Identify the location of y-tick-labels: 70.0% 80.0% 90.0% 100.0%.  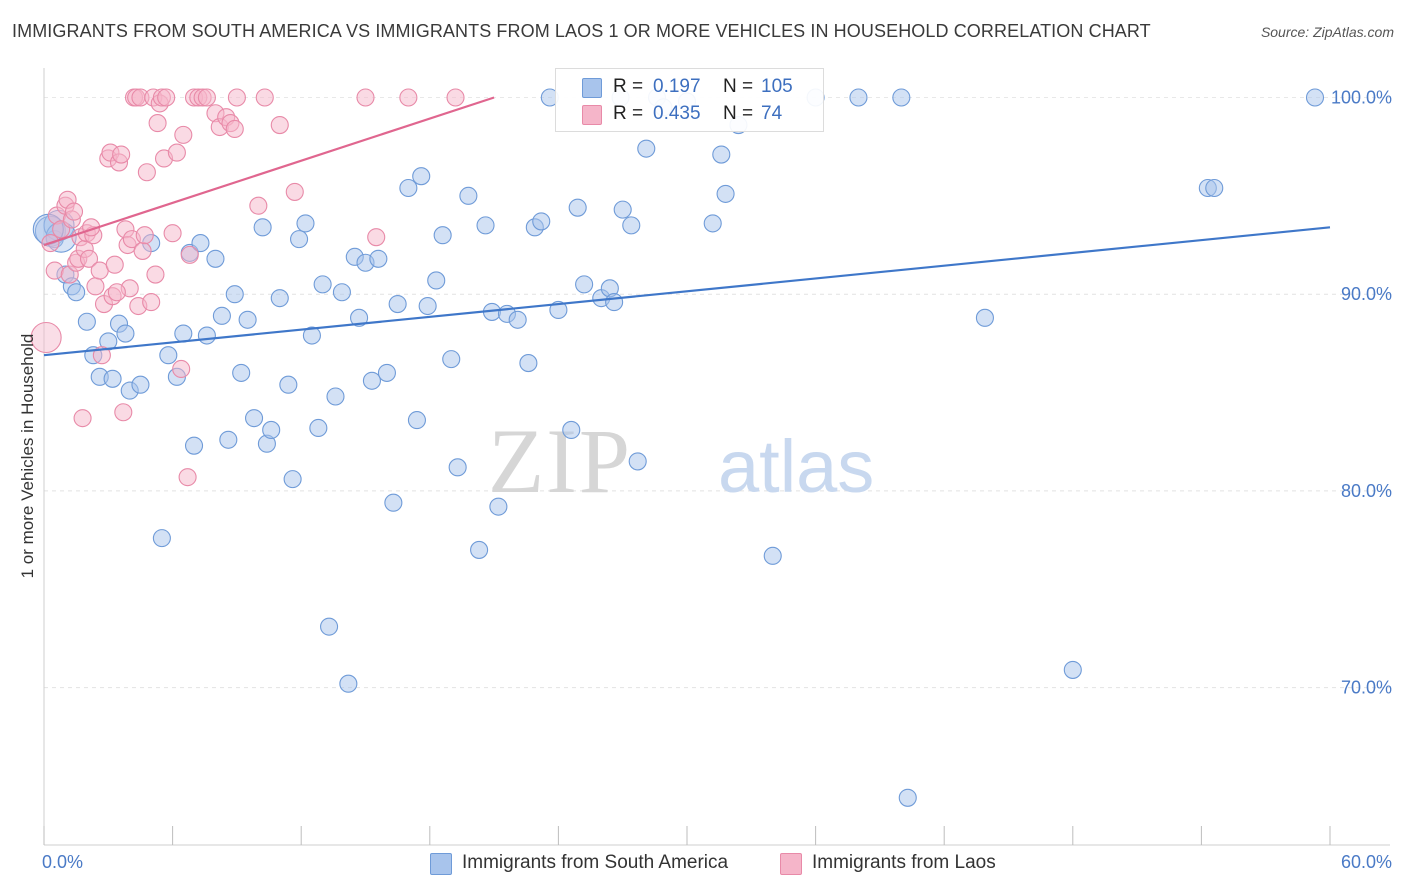
(1361, 393).